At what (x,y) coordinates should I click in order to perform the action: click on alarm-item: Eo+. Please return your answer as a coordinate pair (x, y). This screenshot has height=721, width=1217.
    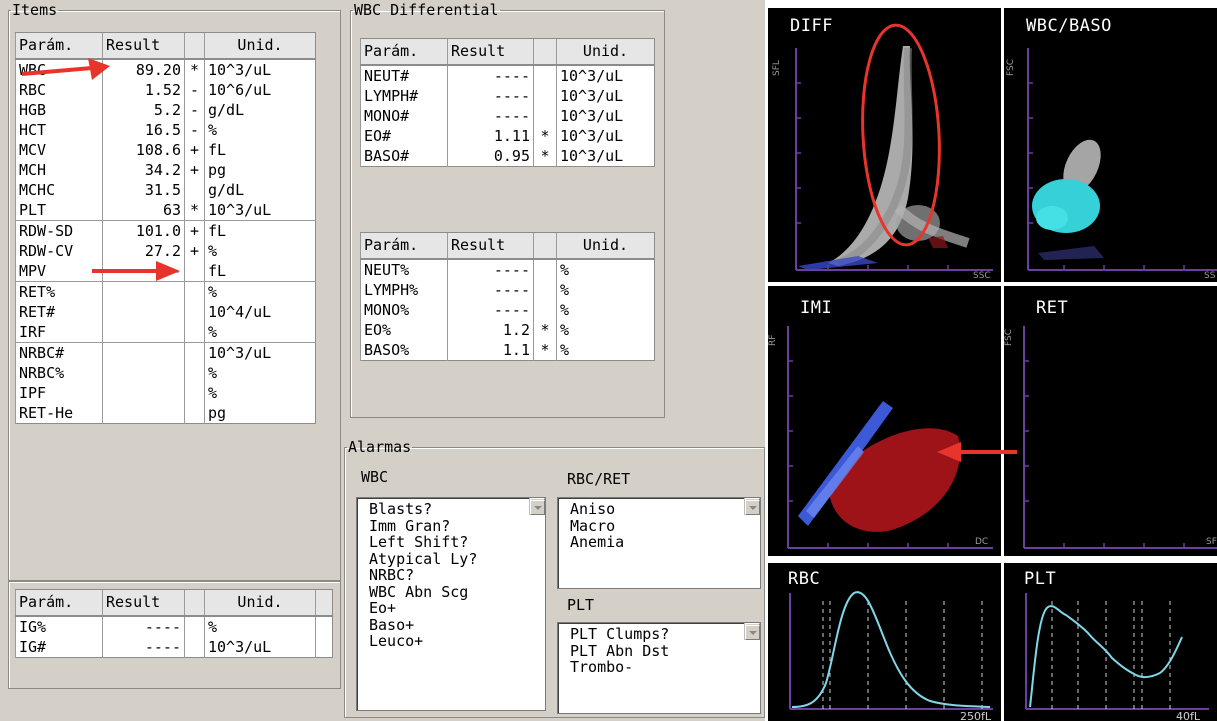
    Looking at the image, I should click on (383, 608).